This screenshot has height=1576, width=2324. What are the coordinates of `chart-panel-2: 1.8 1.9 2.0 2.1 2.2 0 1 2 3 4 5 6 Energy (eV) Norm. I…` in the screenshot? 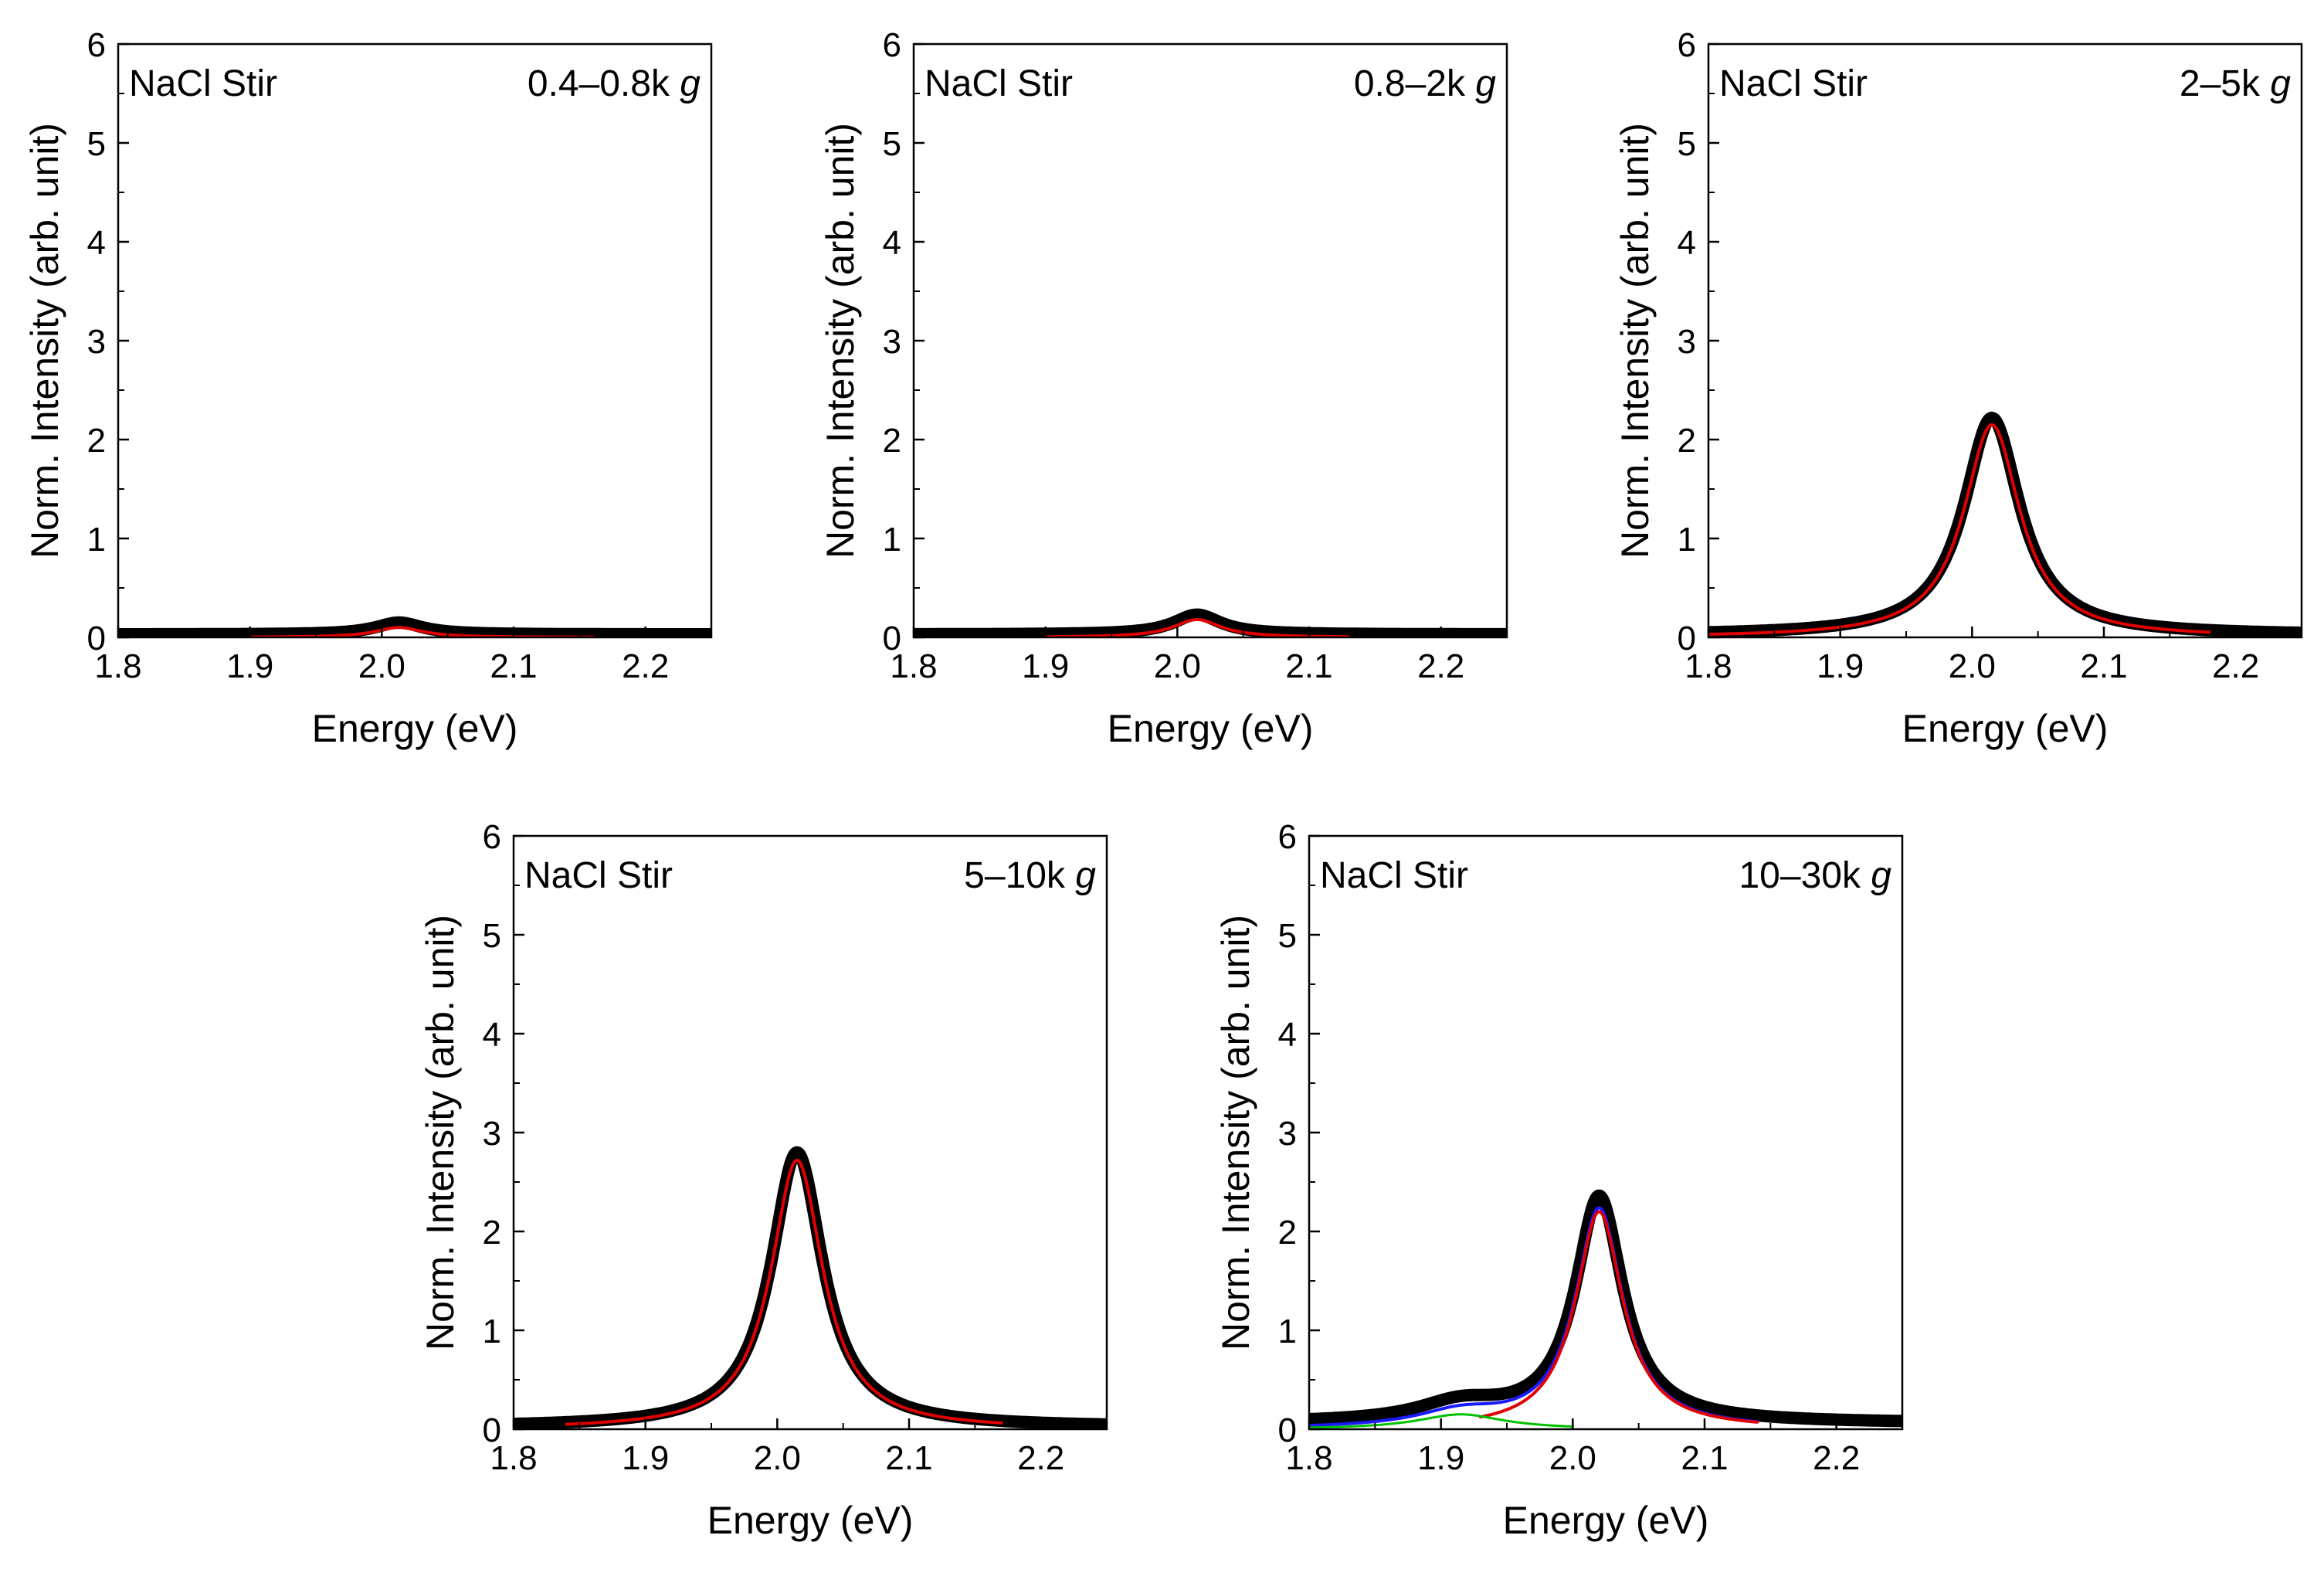 It's located at (1163, 388).